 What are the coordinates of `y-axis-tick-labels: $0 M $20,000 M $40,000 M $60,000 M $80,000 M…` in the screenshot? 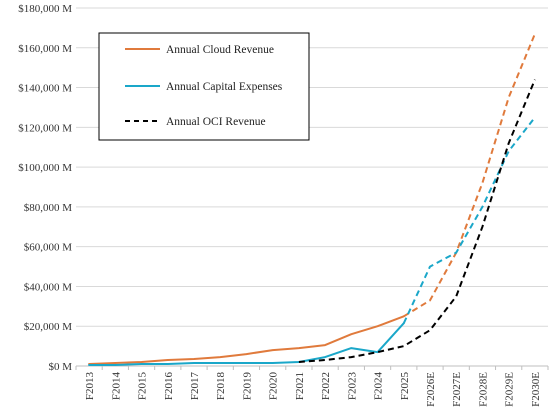 It's located at (45, 188).